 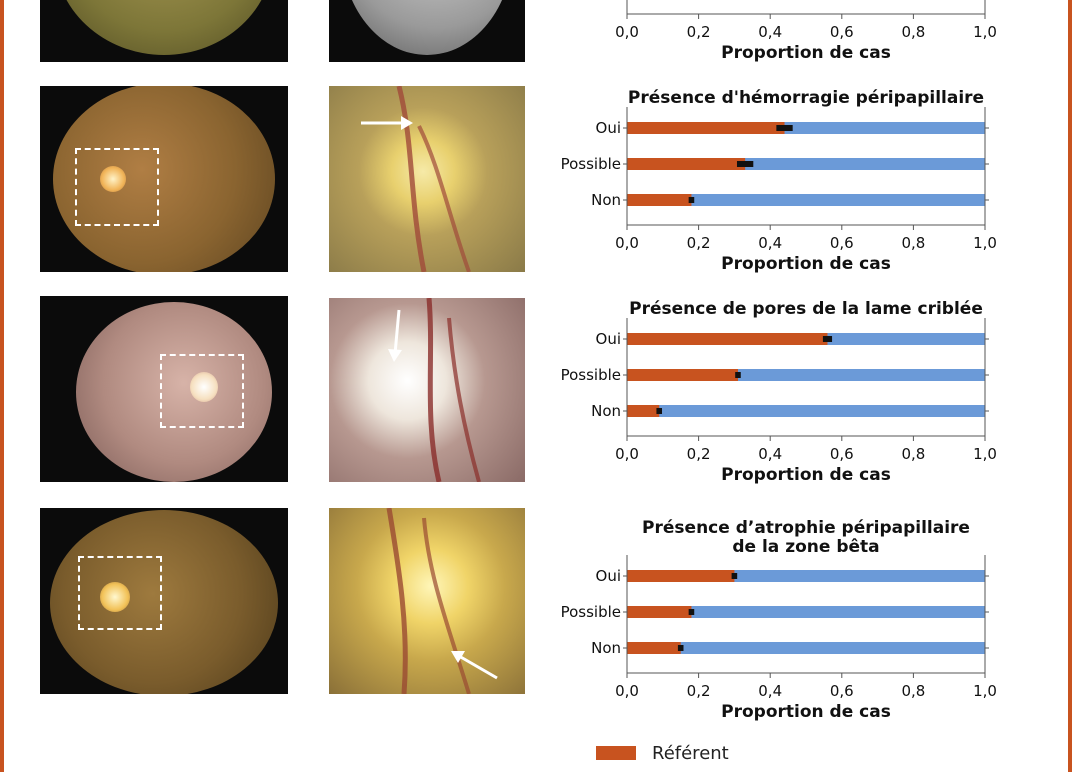 What do you see at coordinates (805, 547) in the screenshot?
I see `chart-title: de la zone bêta` at bounding box center [805, 547].